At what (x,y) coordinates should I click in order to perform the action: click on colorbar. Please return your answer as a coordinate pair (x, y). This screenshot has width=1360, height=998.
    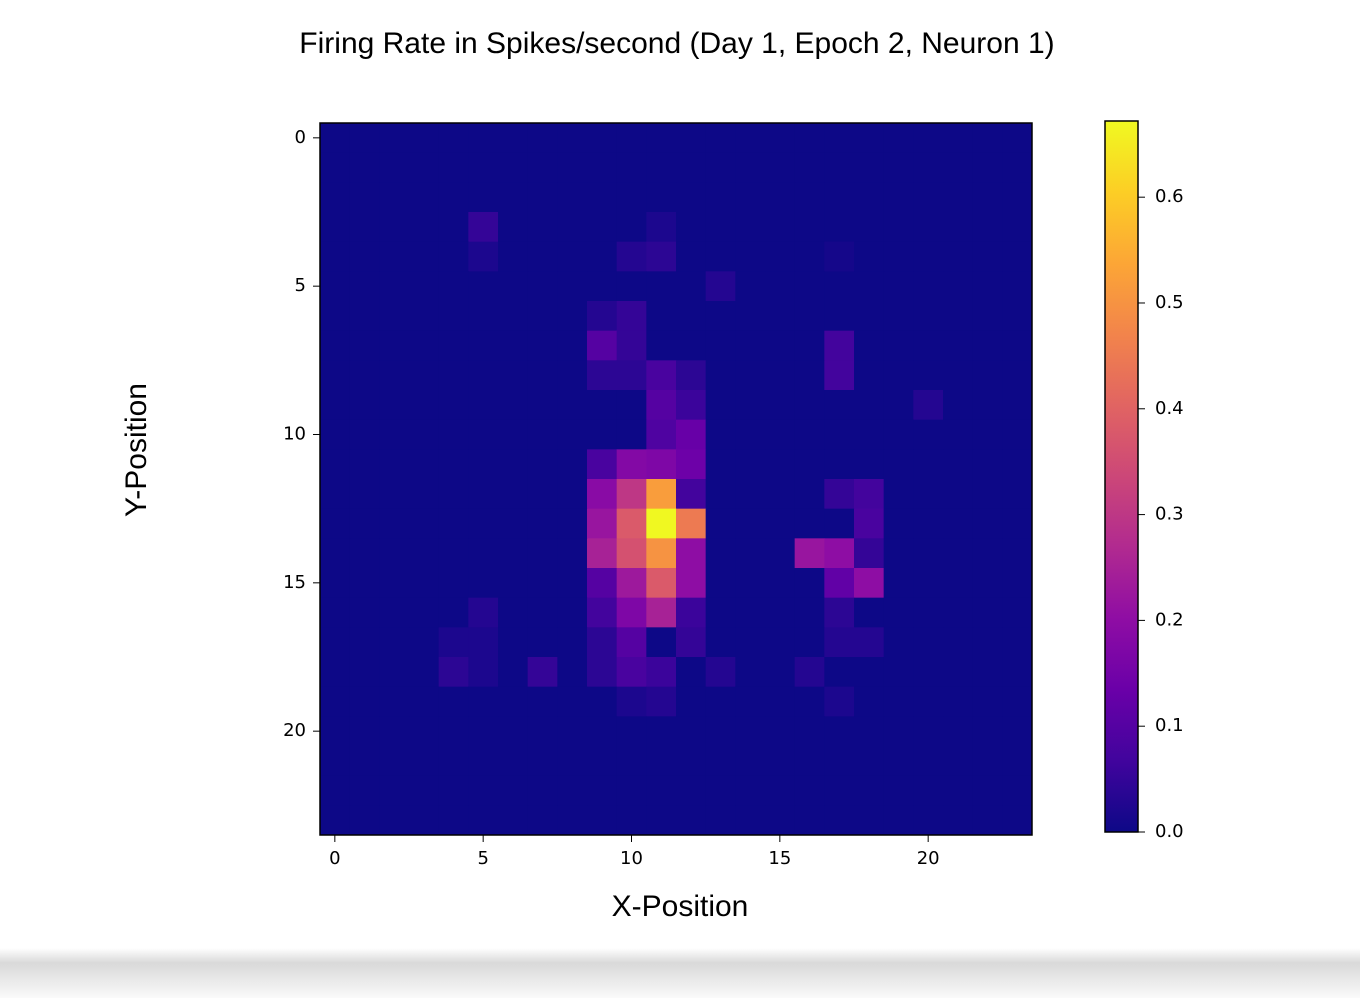
    Looking at the image, I should click on (1121, 476).